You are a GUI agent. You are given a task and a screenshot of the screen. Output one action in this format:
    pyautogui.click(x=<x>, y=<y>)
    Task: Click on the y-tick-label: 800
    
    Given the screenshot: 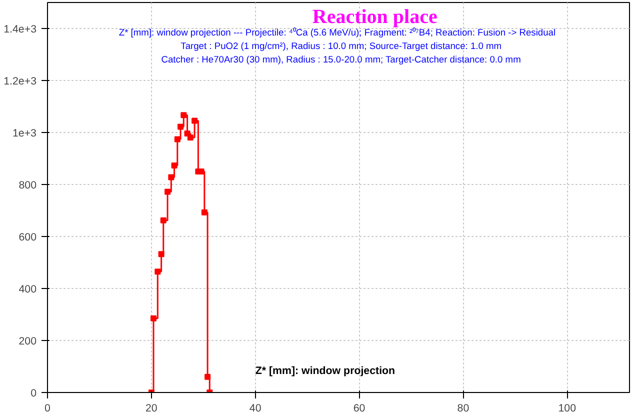 What is the action you would take?
    pyautogui.click(x=27, y=186)
    